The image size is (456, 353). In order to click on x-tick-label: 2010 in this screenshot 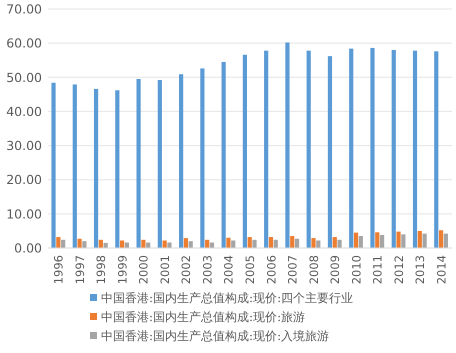, I will do `click(356, 269)`.